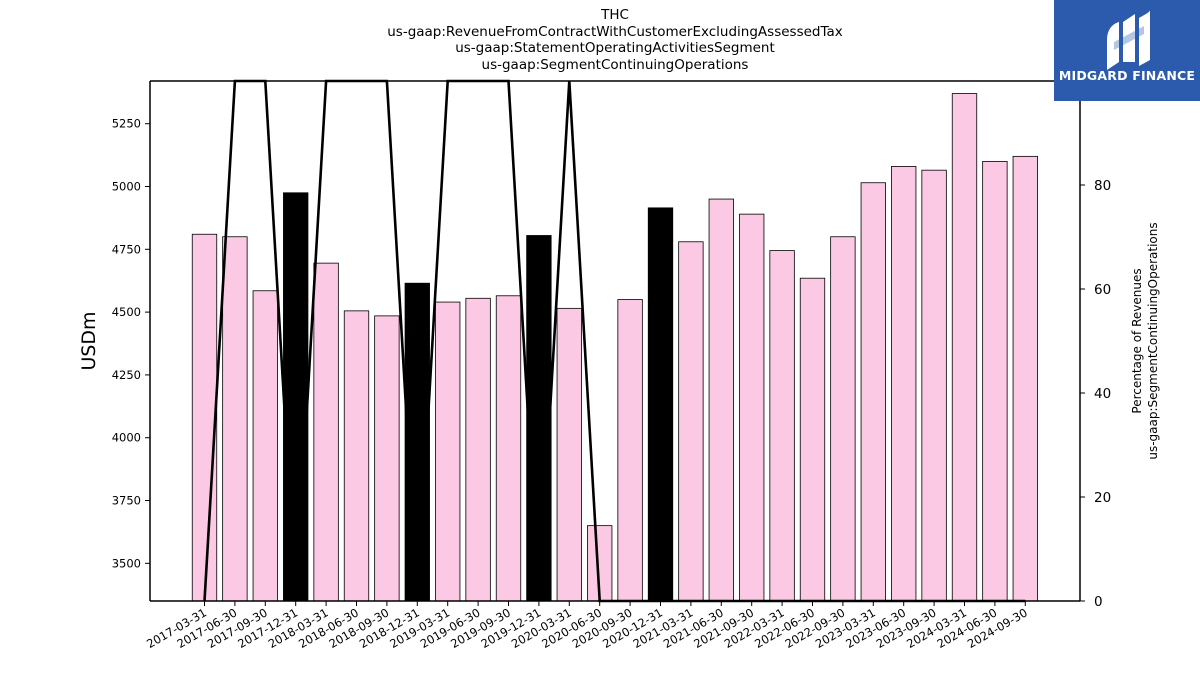 The height and width of the screenshot is (675, 1200). Describe the element at coordinates (126, 124) in the screenshot. I see `y-tick-label-5250: 5250` at that location.